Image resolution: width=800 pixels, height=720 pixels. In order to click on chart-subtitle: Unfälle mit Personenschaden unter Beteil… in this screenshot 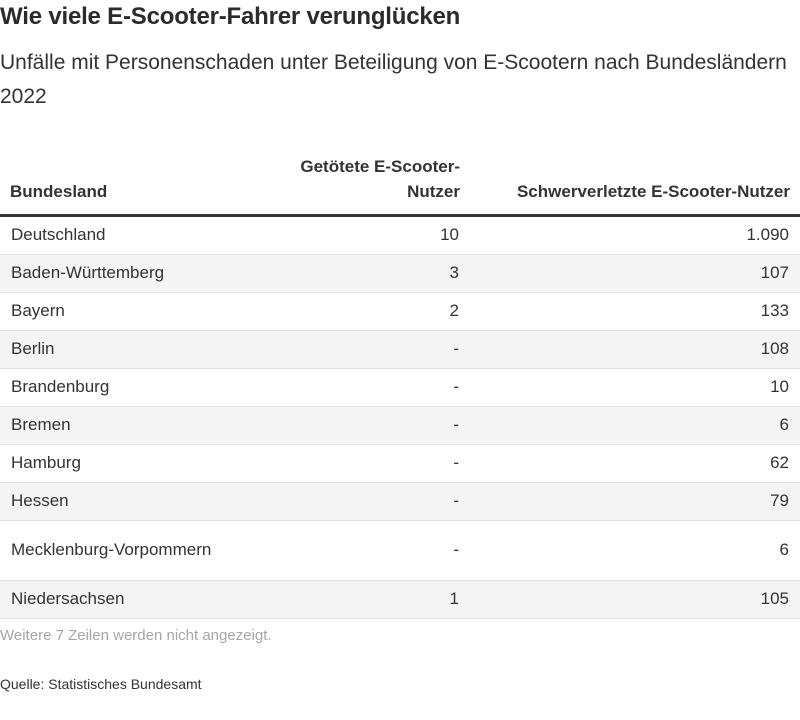, I will do `click(393, 79)`.